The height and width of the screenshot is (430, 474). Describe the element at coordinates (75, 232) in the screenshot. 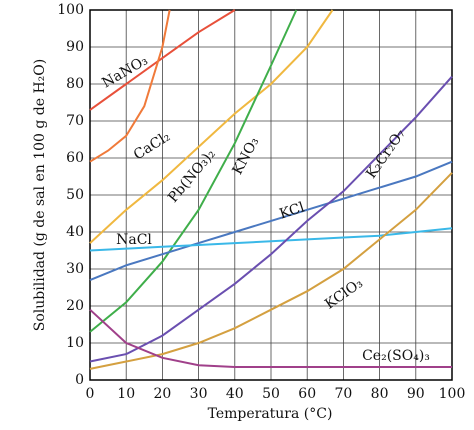

I see `y-tick-label: 40` at that location.